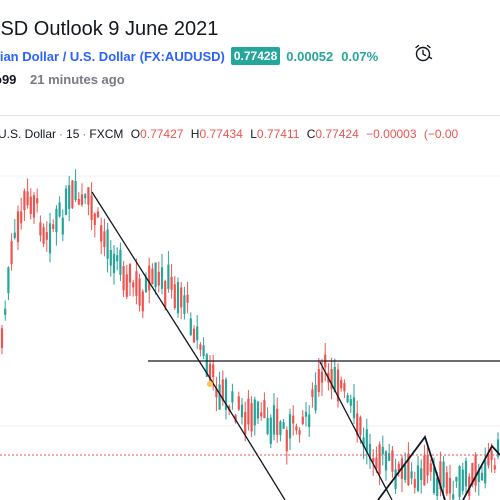 This screenshot has width=500, height=500. I want to click on alarm-clock-icon, so click(423, 53).